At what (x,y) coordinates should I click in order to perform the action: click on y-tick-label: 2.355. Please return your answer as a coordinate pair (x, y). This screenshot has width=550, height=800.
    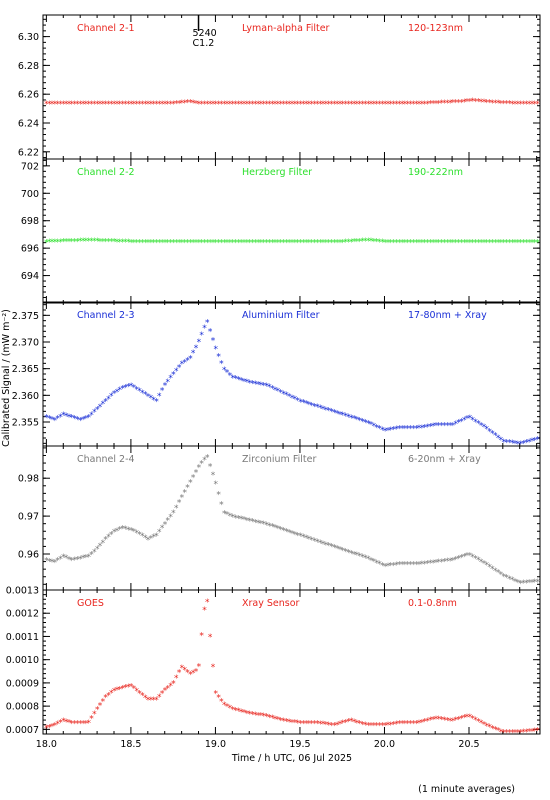
    Looking at the image, I should click on (25, 423).